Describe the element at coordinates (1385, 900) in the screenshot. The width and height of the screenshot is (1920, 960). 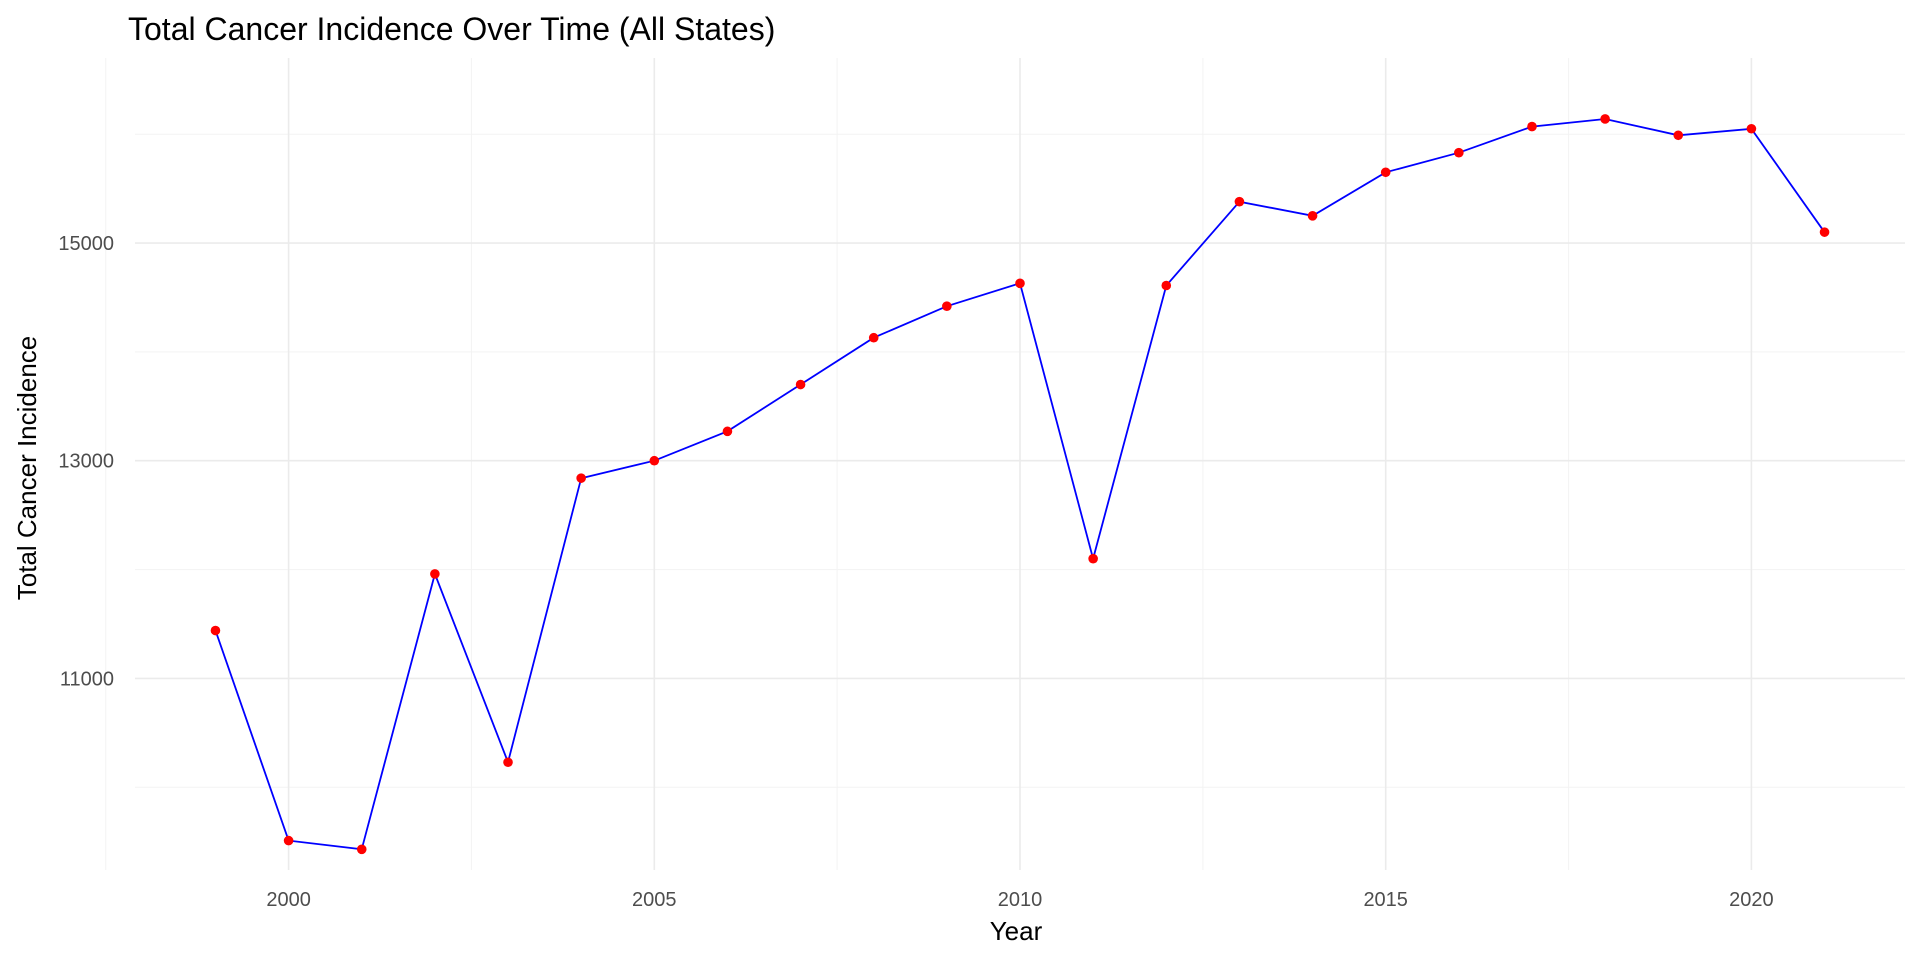
I see `x-tick-label: 2015` at that location.